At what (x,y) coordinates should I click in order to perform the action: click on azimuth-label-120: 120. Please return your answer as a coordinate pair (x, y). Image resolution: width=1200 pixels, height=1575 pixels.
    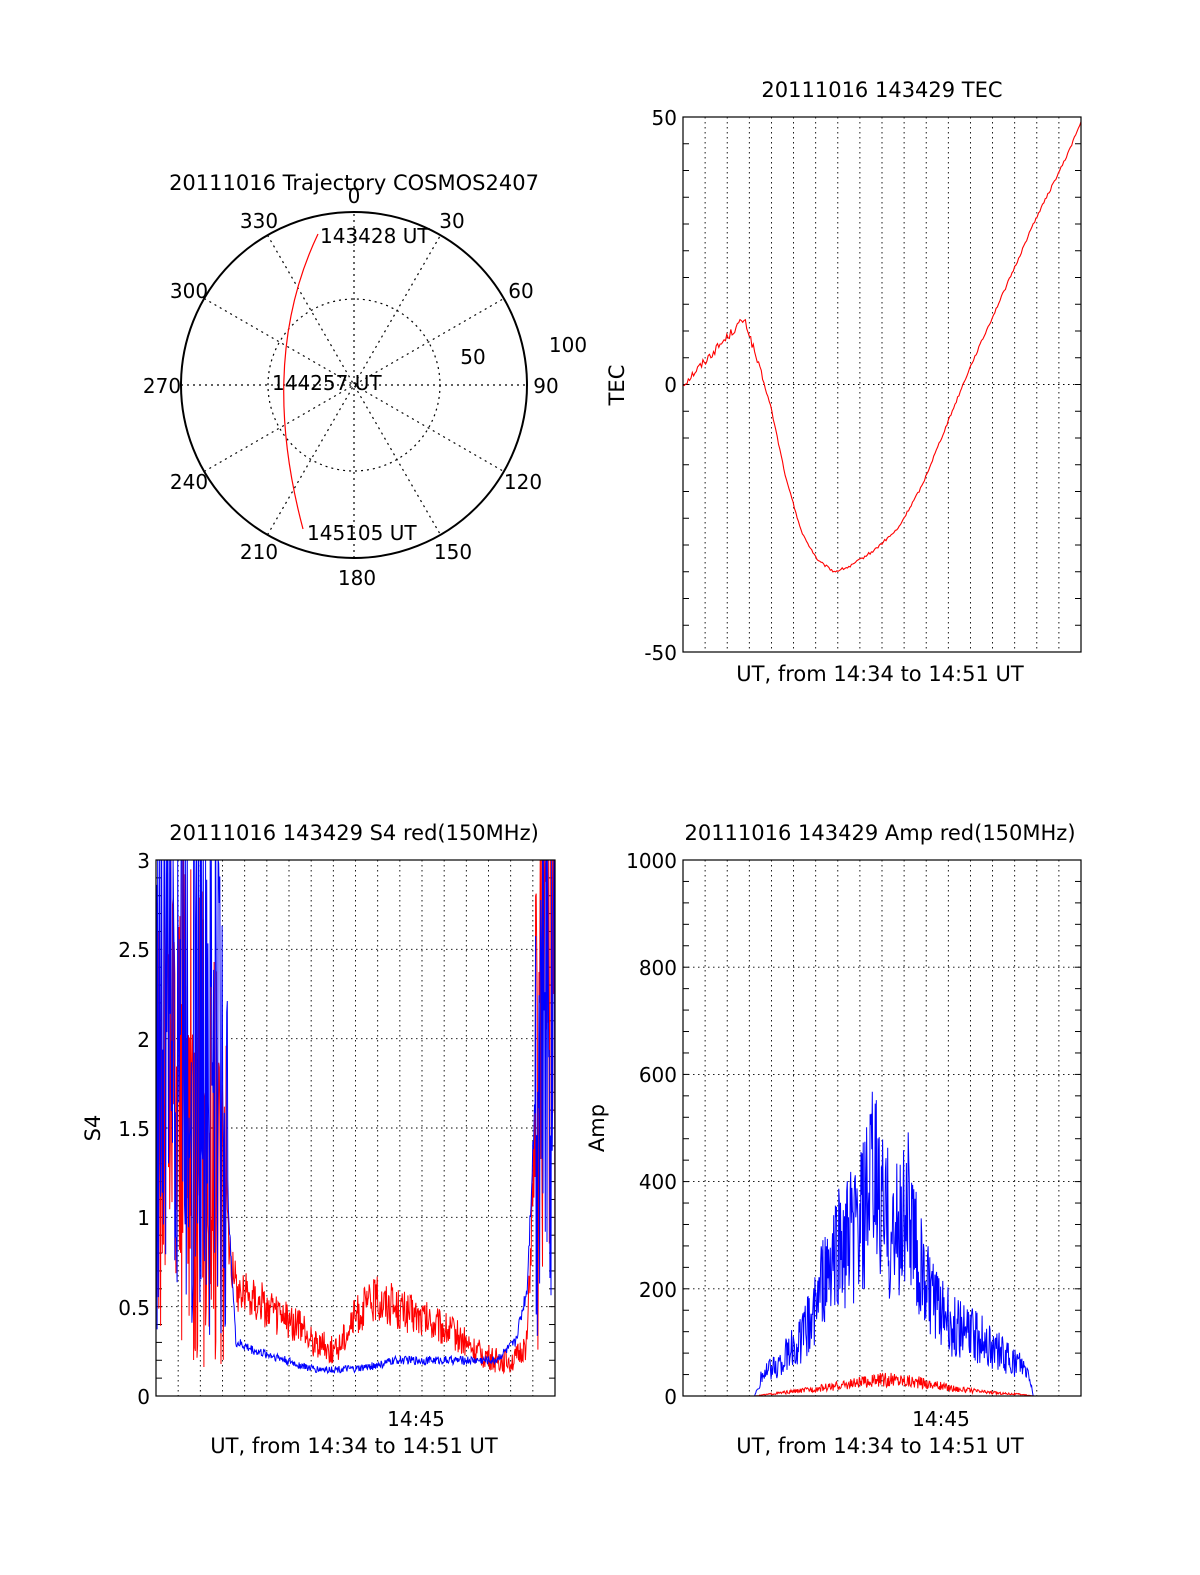
    Looking at the image, I should click on (523, 482).